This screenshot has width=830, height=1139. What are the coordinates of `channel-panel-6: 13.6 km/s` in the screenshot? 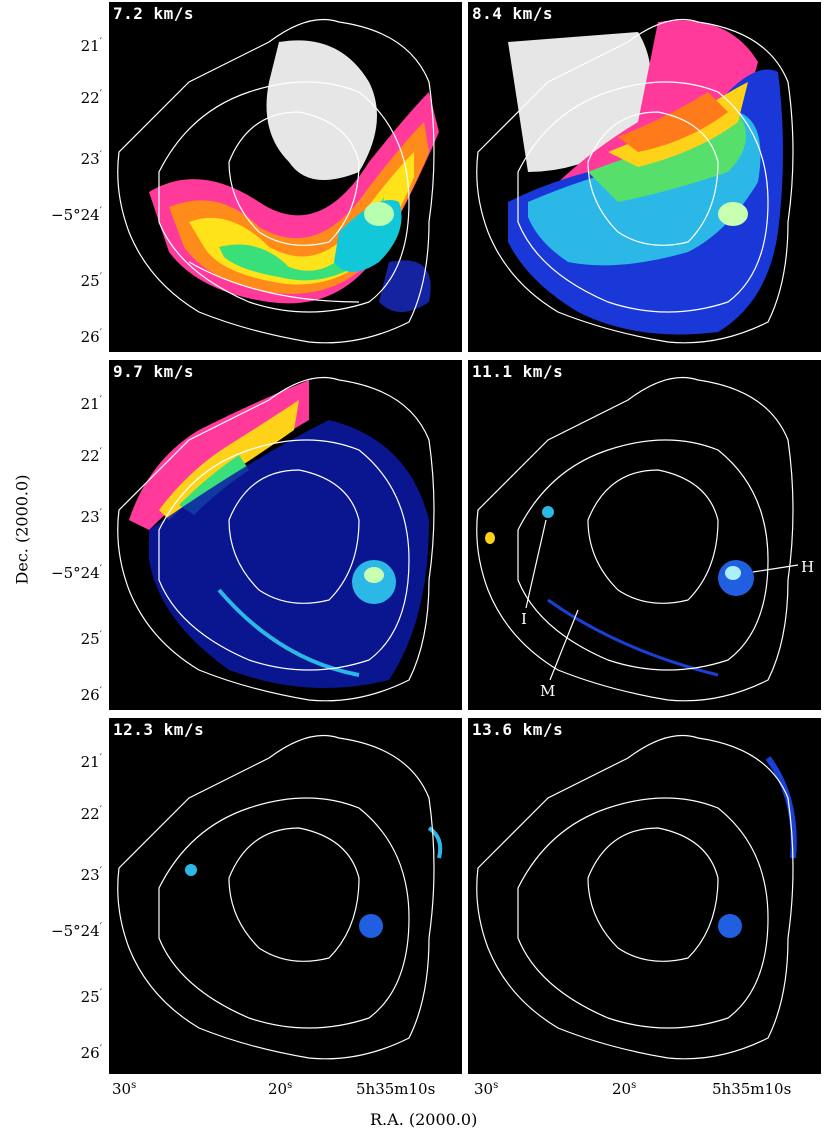 It's located at (644, 896).